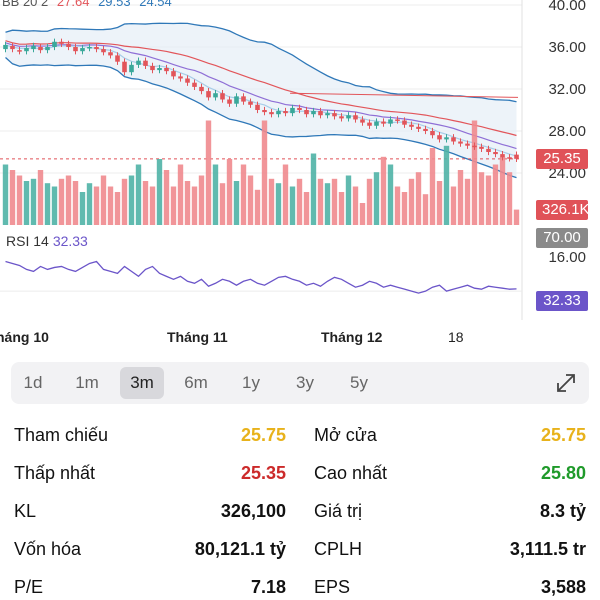 The height and width of the screenshot is (600, 600). Describe the element at coordinates (150, 584) in the screenshot. I see `stat-row: P/E 7.18` at that location.